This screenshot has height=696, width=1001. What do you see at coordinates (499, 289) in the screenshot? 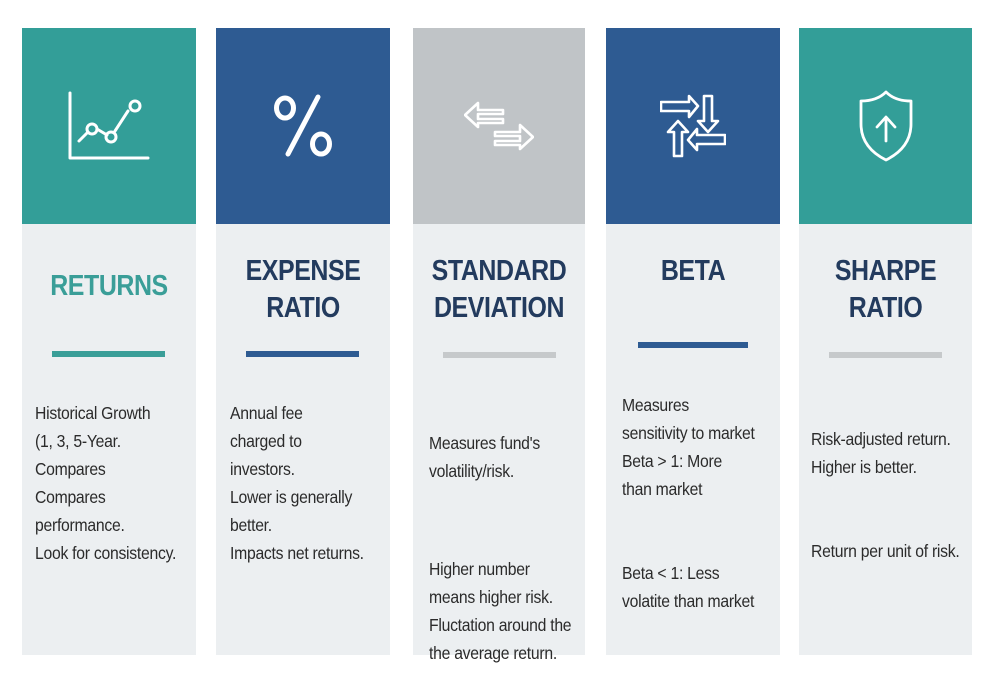
I see `card-title: STANDARD DEVIATION` at bounding box center [499, 289].